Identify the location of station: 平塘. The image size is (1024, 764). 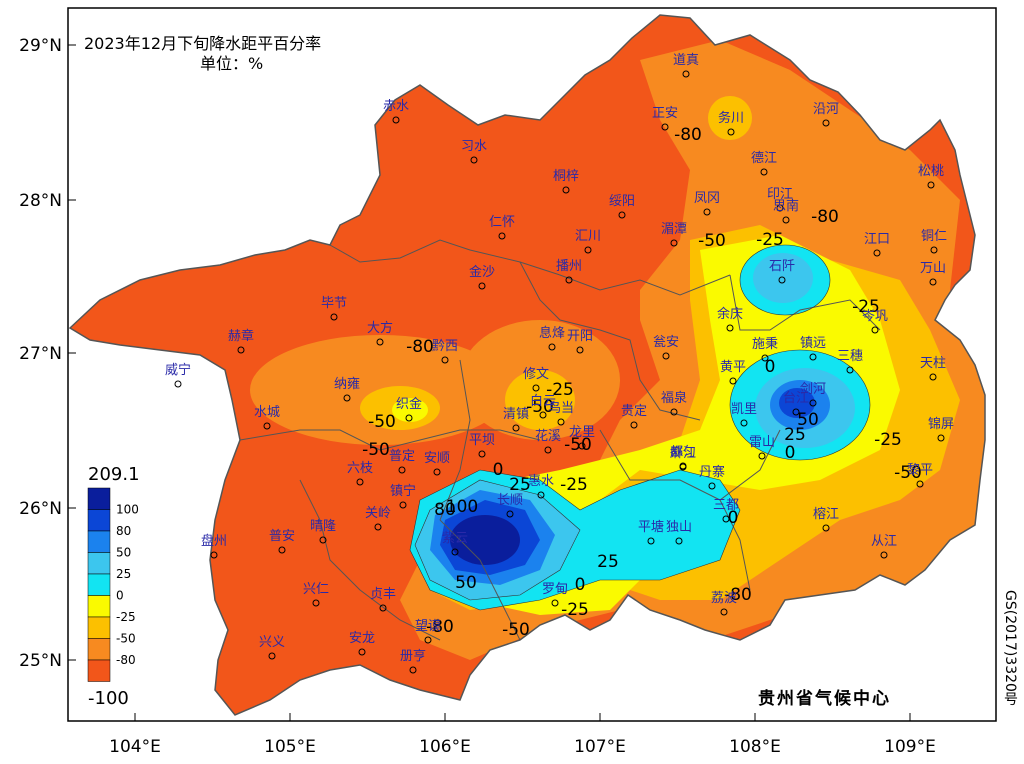
(651, 532).